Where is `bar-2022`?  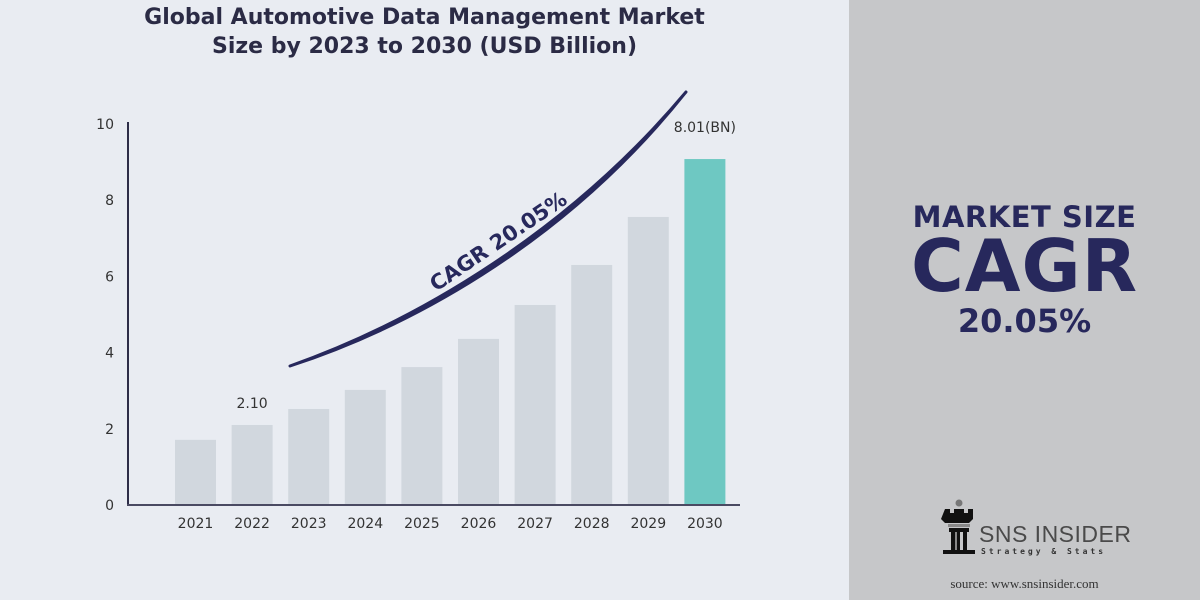 bar-2022 is located at coordinates (252, 464).